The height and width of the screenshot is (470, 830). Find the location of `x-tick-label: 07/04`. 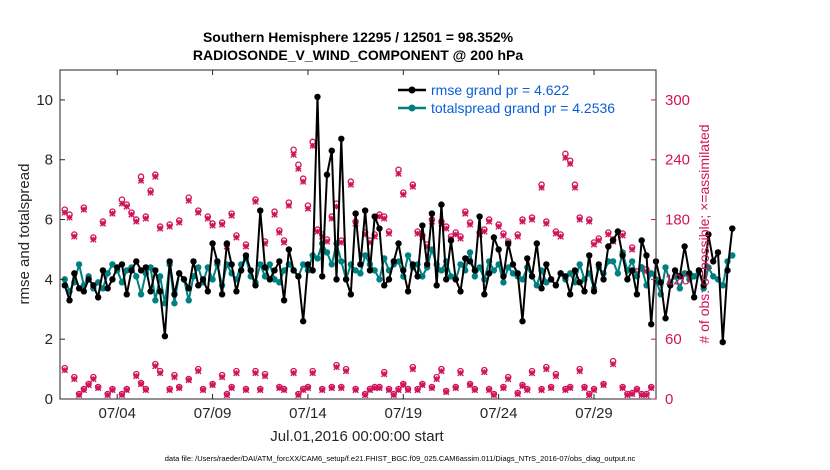

x-tick-label: 07/04 is located at coordinates (117, 413).